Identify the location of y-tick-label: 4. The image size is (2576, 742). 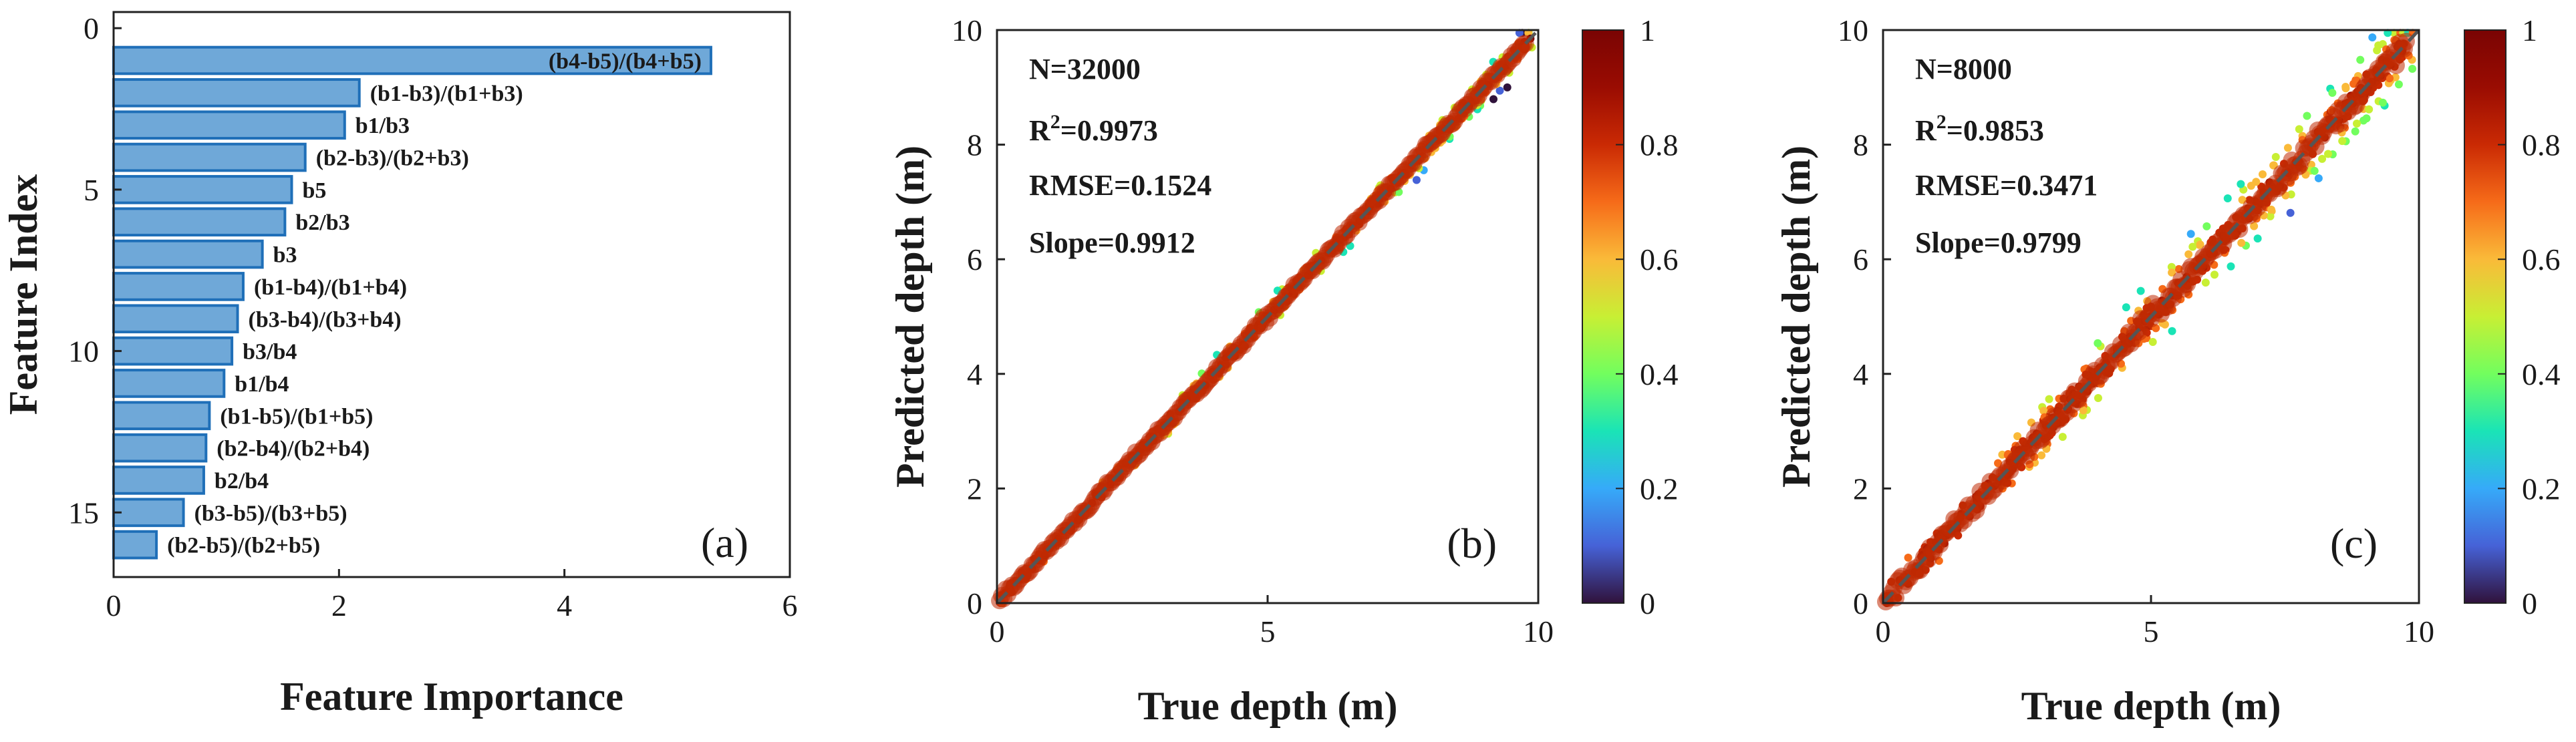
(1860, 374).